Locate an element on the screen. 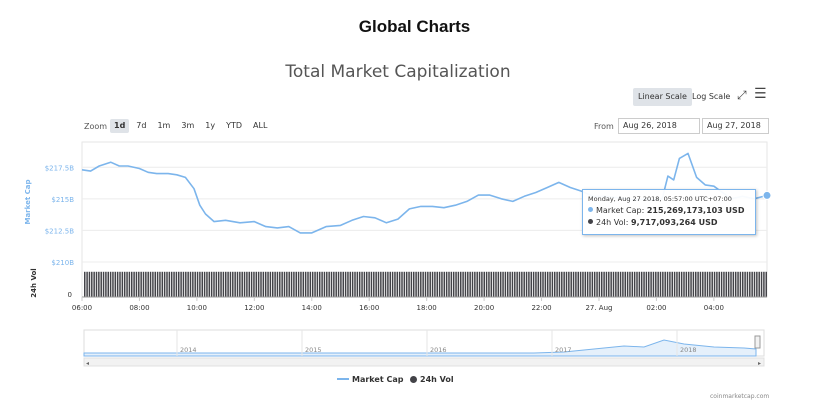 This screenshot has height=409, width=829. x-tick-label: 20:00 is located at coordinates (484, 308).